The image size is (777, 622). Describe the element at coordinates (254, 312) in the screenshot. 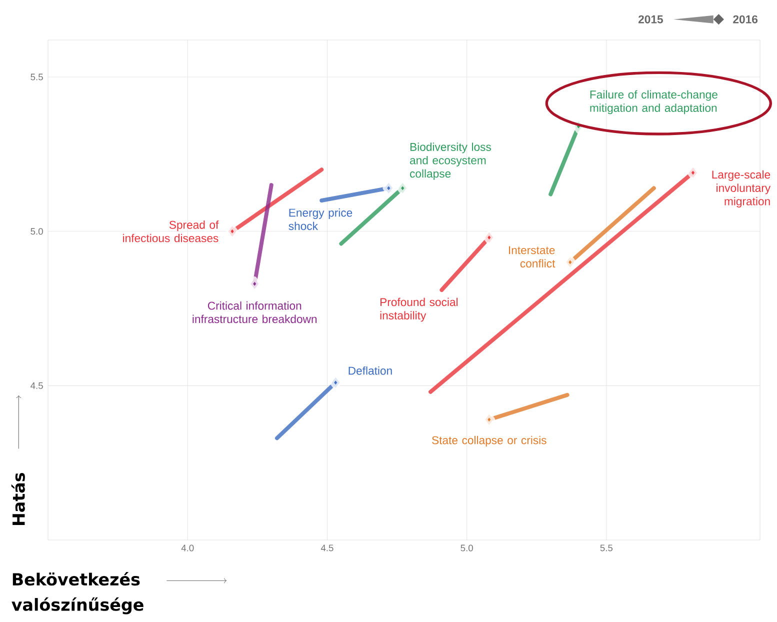

I see `text: Critical information infrastructure breakdown` at that location.